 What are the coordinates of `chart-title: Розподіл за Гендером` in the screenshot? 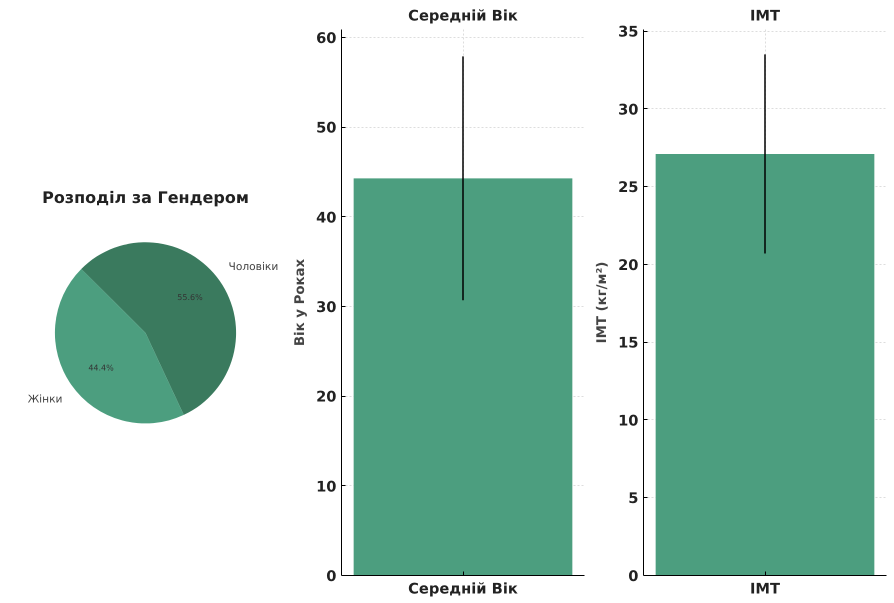 It's located at (145, 197).